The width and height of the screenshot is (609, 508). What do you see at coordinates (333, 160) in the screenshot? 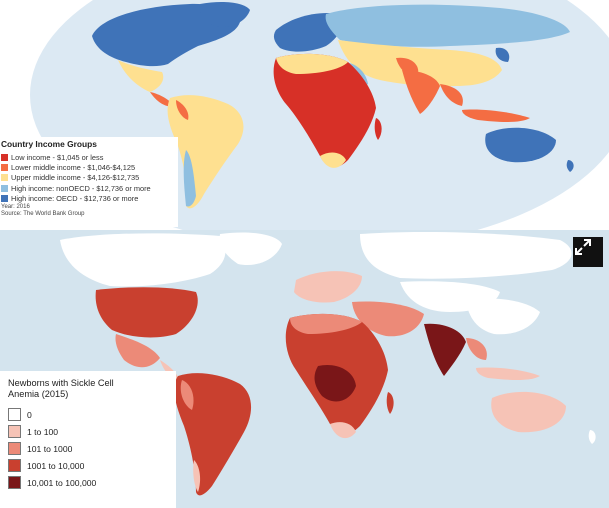
I see `southern-africa` at bounding box center [333, 160].